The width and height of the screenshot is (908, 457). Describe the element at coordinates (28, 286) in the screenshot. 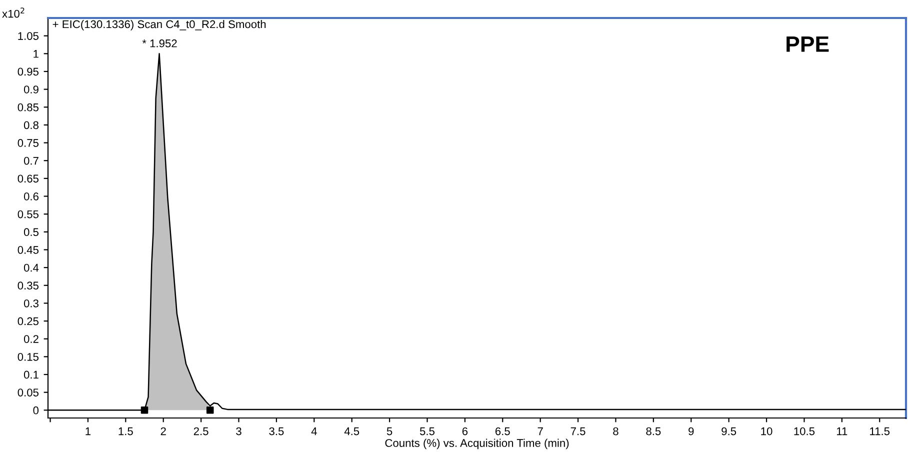

I see `y-tick-label: 0.35` at that location.